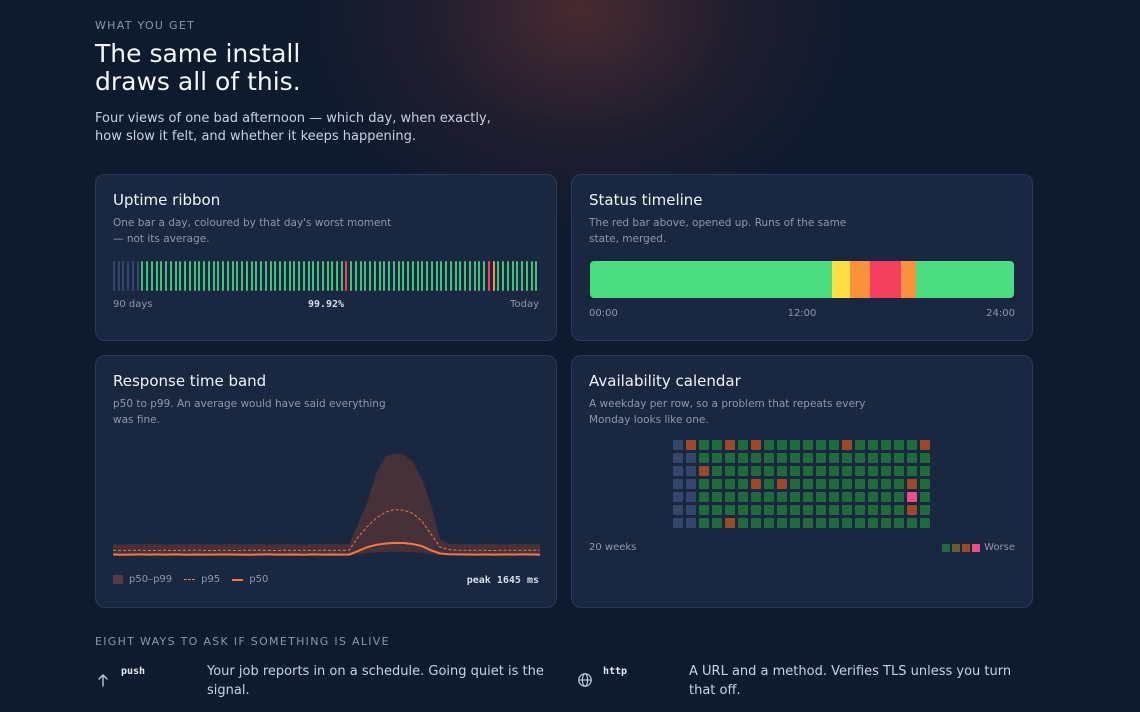 The image size is (1140, 712). Describe the element at coordinates (190, 381) in the screenshot. I see `response-band-title: Response time band` at that location.